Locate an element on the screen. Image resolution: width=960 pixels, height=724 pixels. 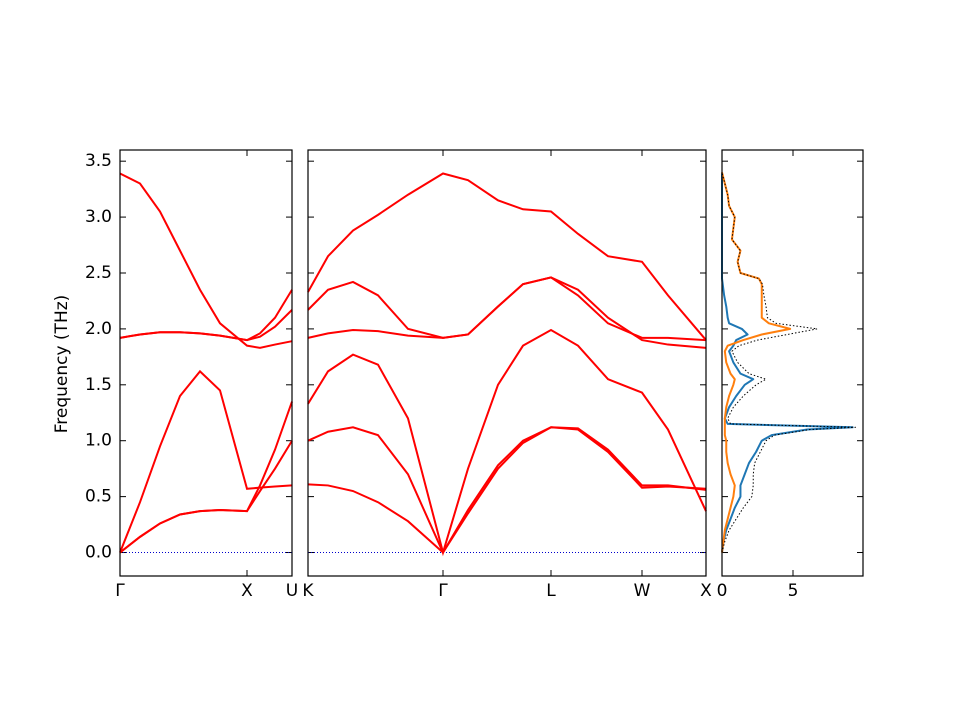
x-tick-label: 0 is located at coordinates (722, 591).